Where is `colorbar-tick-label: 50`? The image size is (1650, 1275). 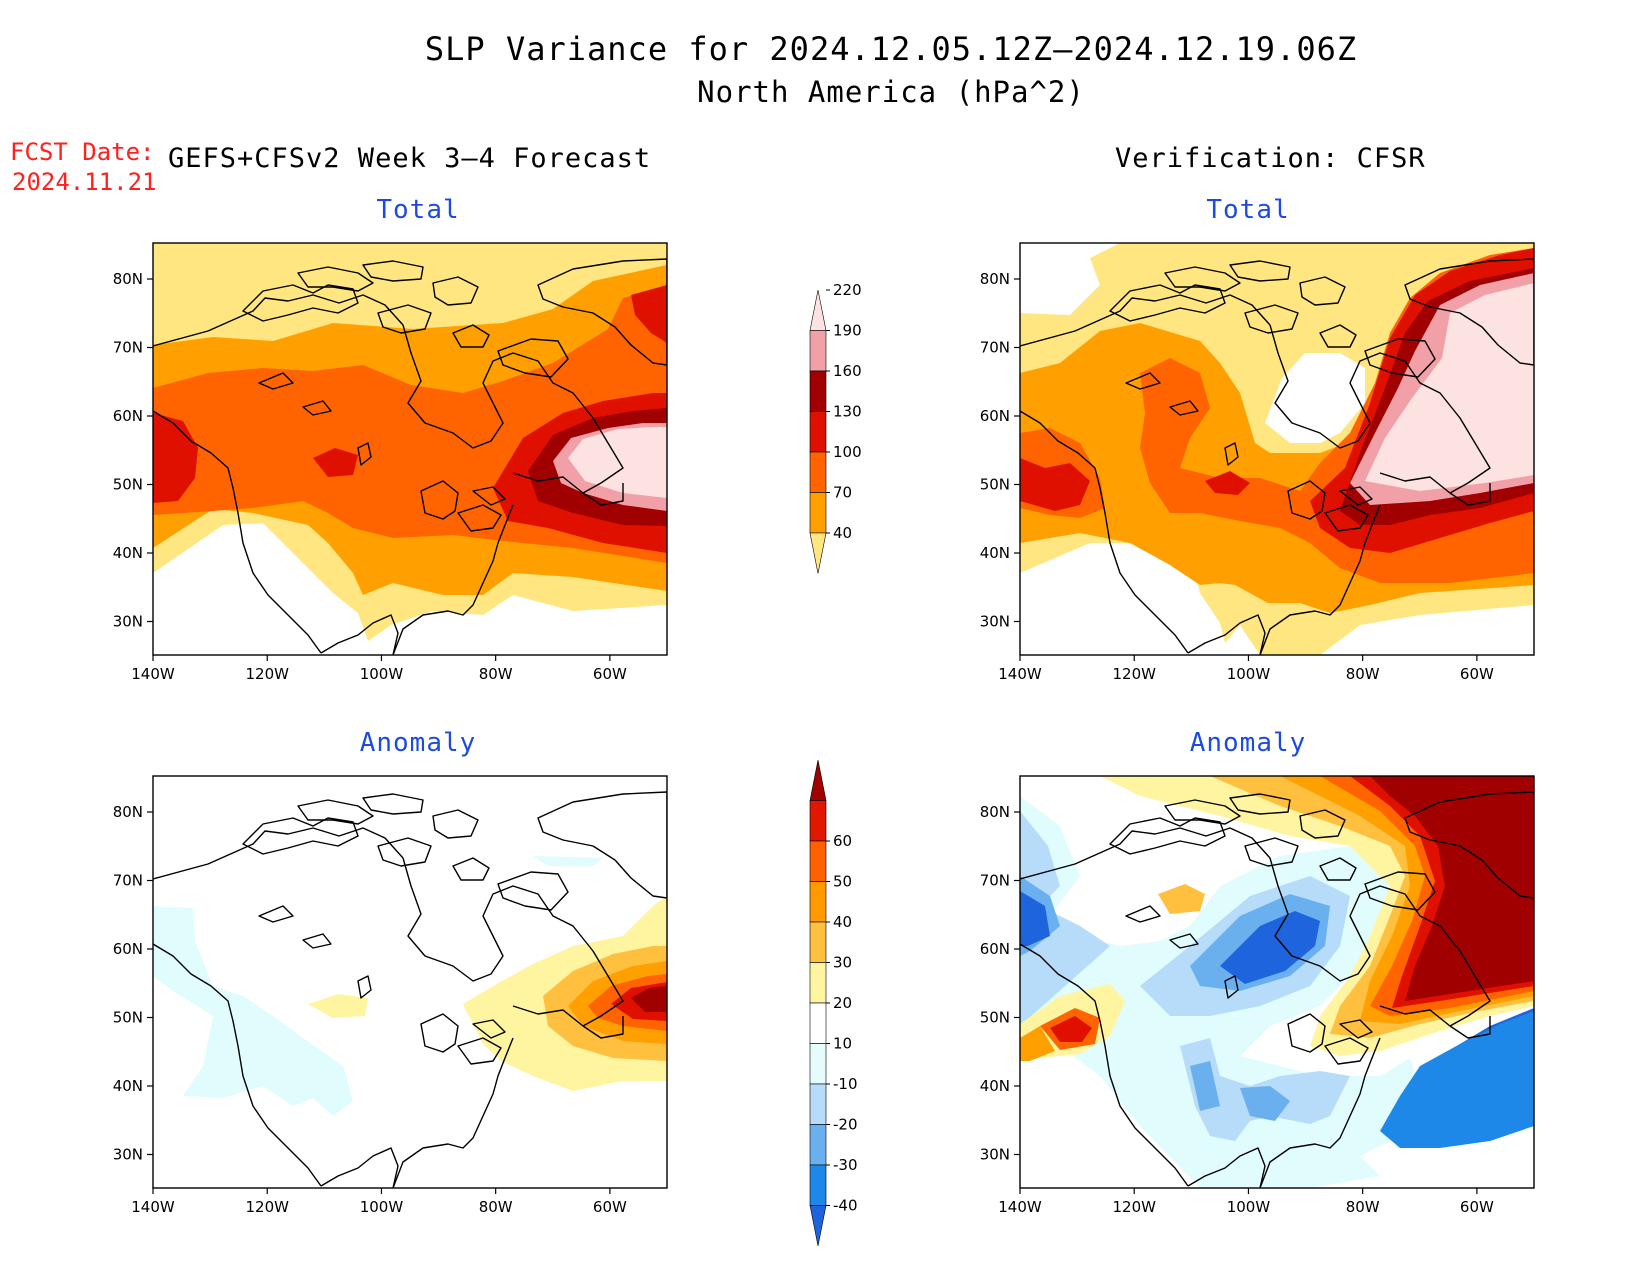
colorbar-tick-label: 50 is located at coordinates (842, 882).